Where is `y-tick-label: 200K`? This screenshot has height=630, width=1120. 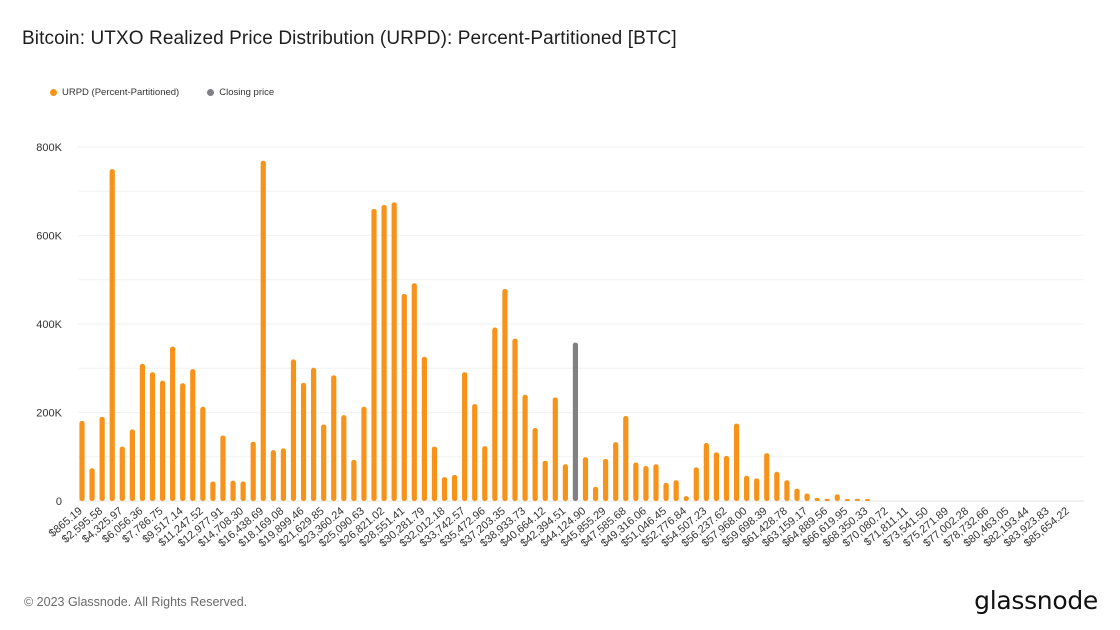 y-tick-label: 200K is located at coordinates (49, 414).